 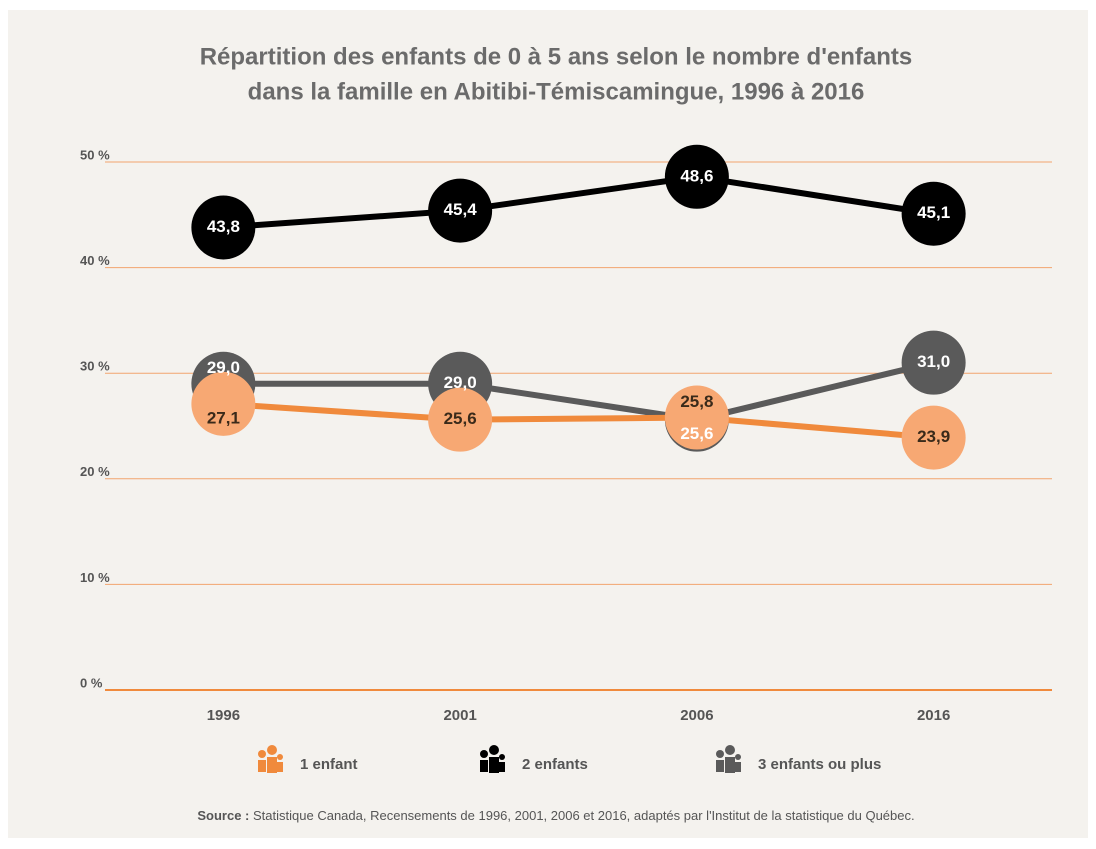 I want to click on y-tick-label: 0 %, so click(x=91, y=682).